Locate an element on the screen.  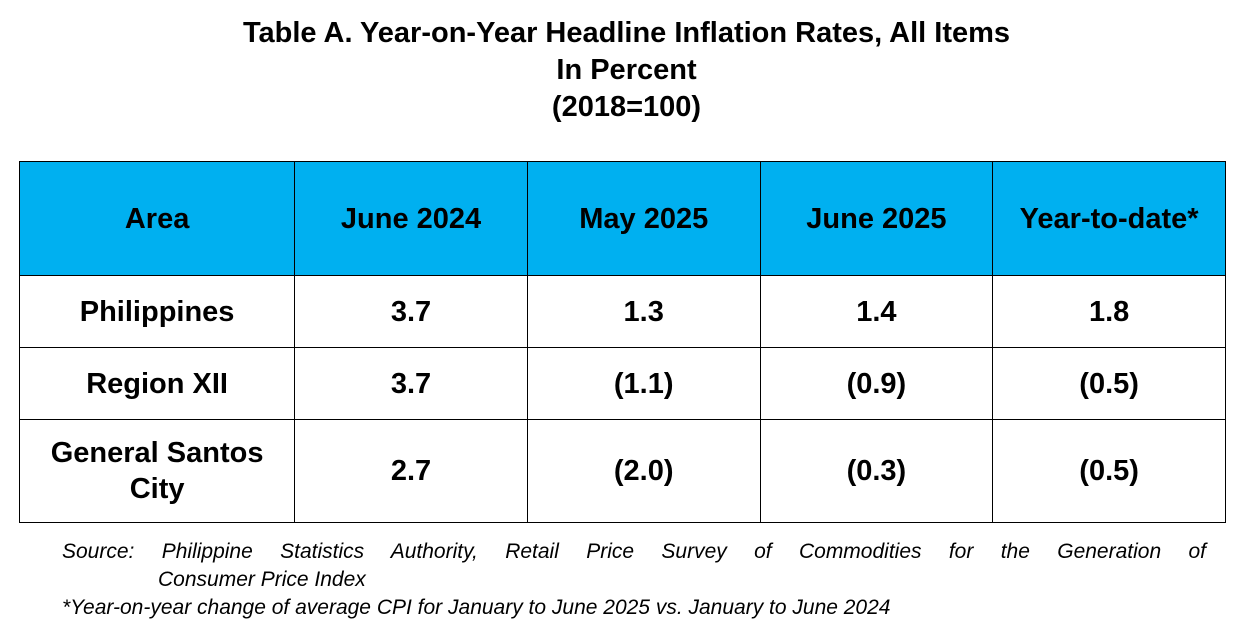
value-cell: 1.4 is located at coordinates (876, 311).